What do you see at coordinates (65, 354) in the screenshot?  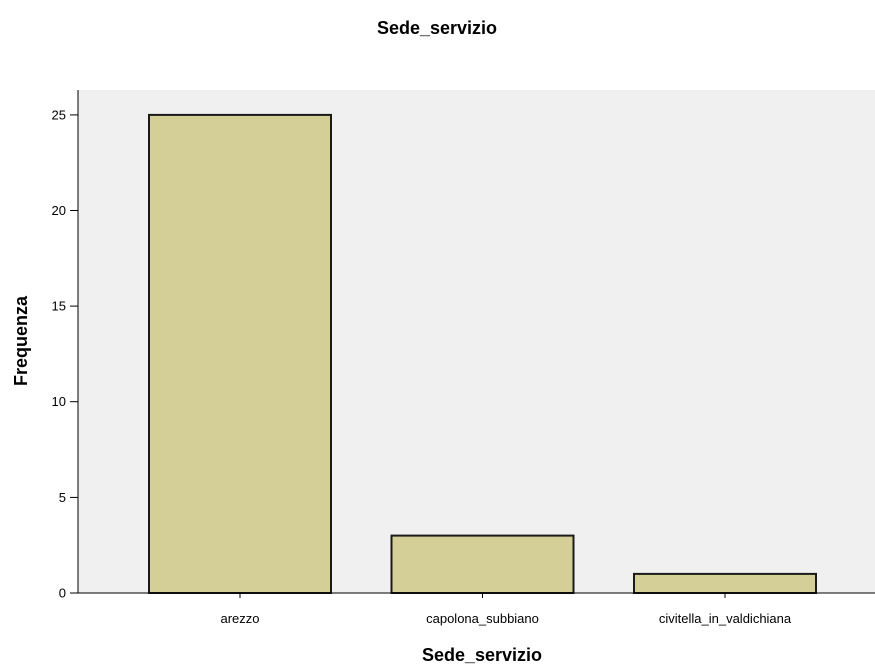 I see `y-ticks-group: 0 5 10 15 20 25` at bounding box center [65, 354].